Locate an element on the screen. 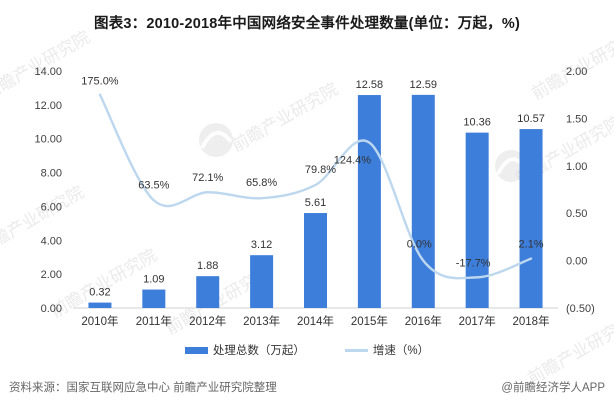  left-axis-tick: 6.00 is located at coordinates (51, 207).